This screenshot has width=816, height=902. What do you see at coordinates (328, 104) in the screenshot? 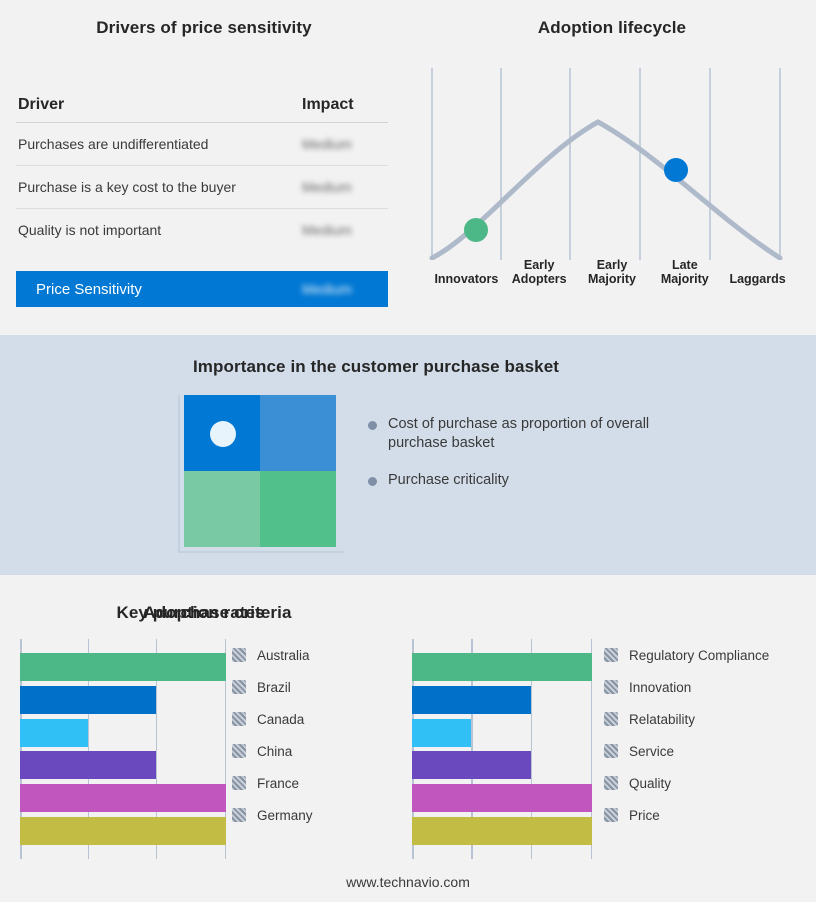
I see `column-header-impact: Impact` at bounding box center [328, 104].